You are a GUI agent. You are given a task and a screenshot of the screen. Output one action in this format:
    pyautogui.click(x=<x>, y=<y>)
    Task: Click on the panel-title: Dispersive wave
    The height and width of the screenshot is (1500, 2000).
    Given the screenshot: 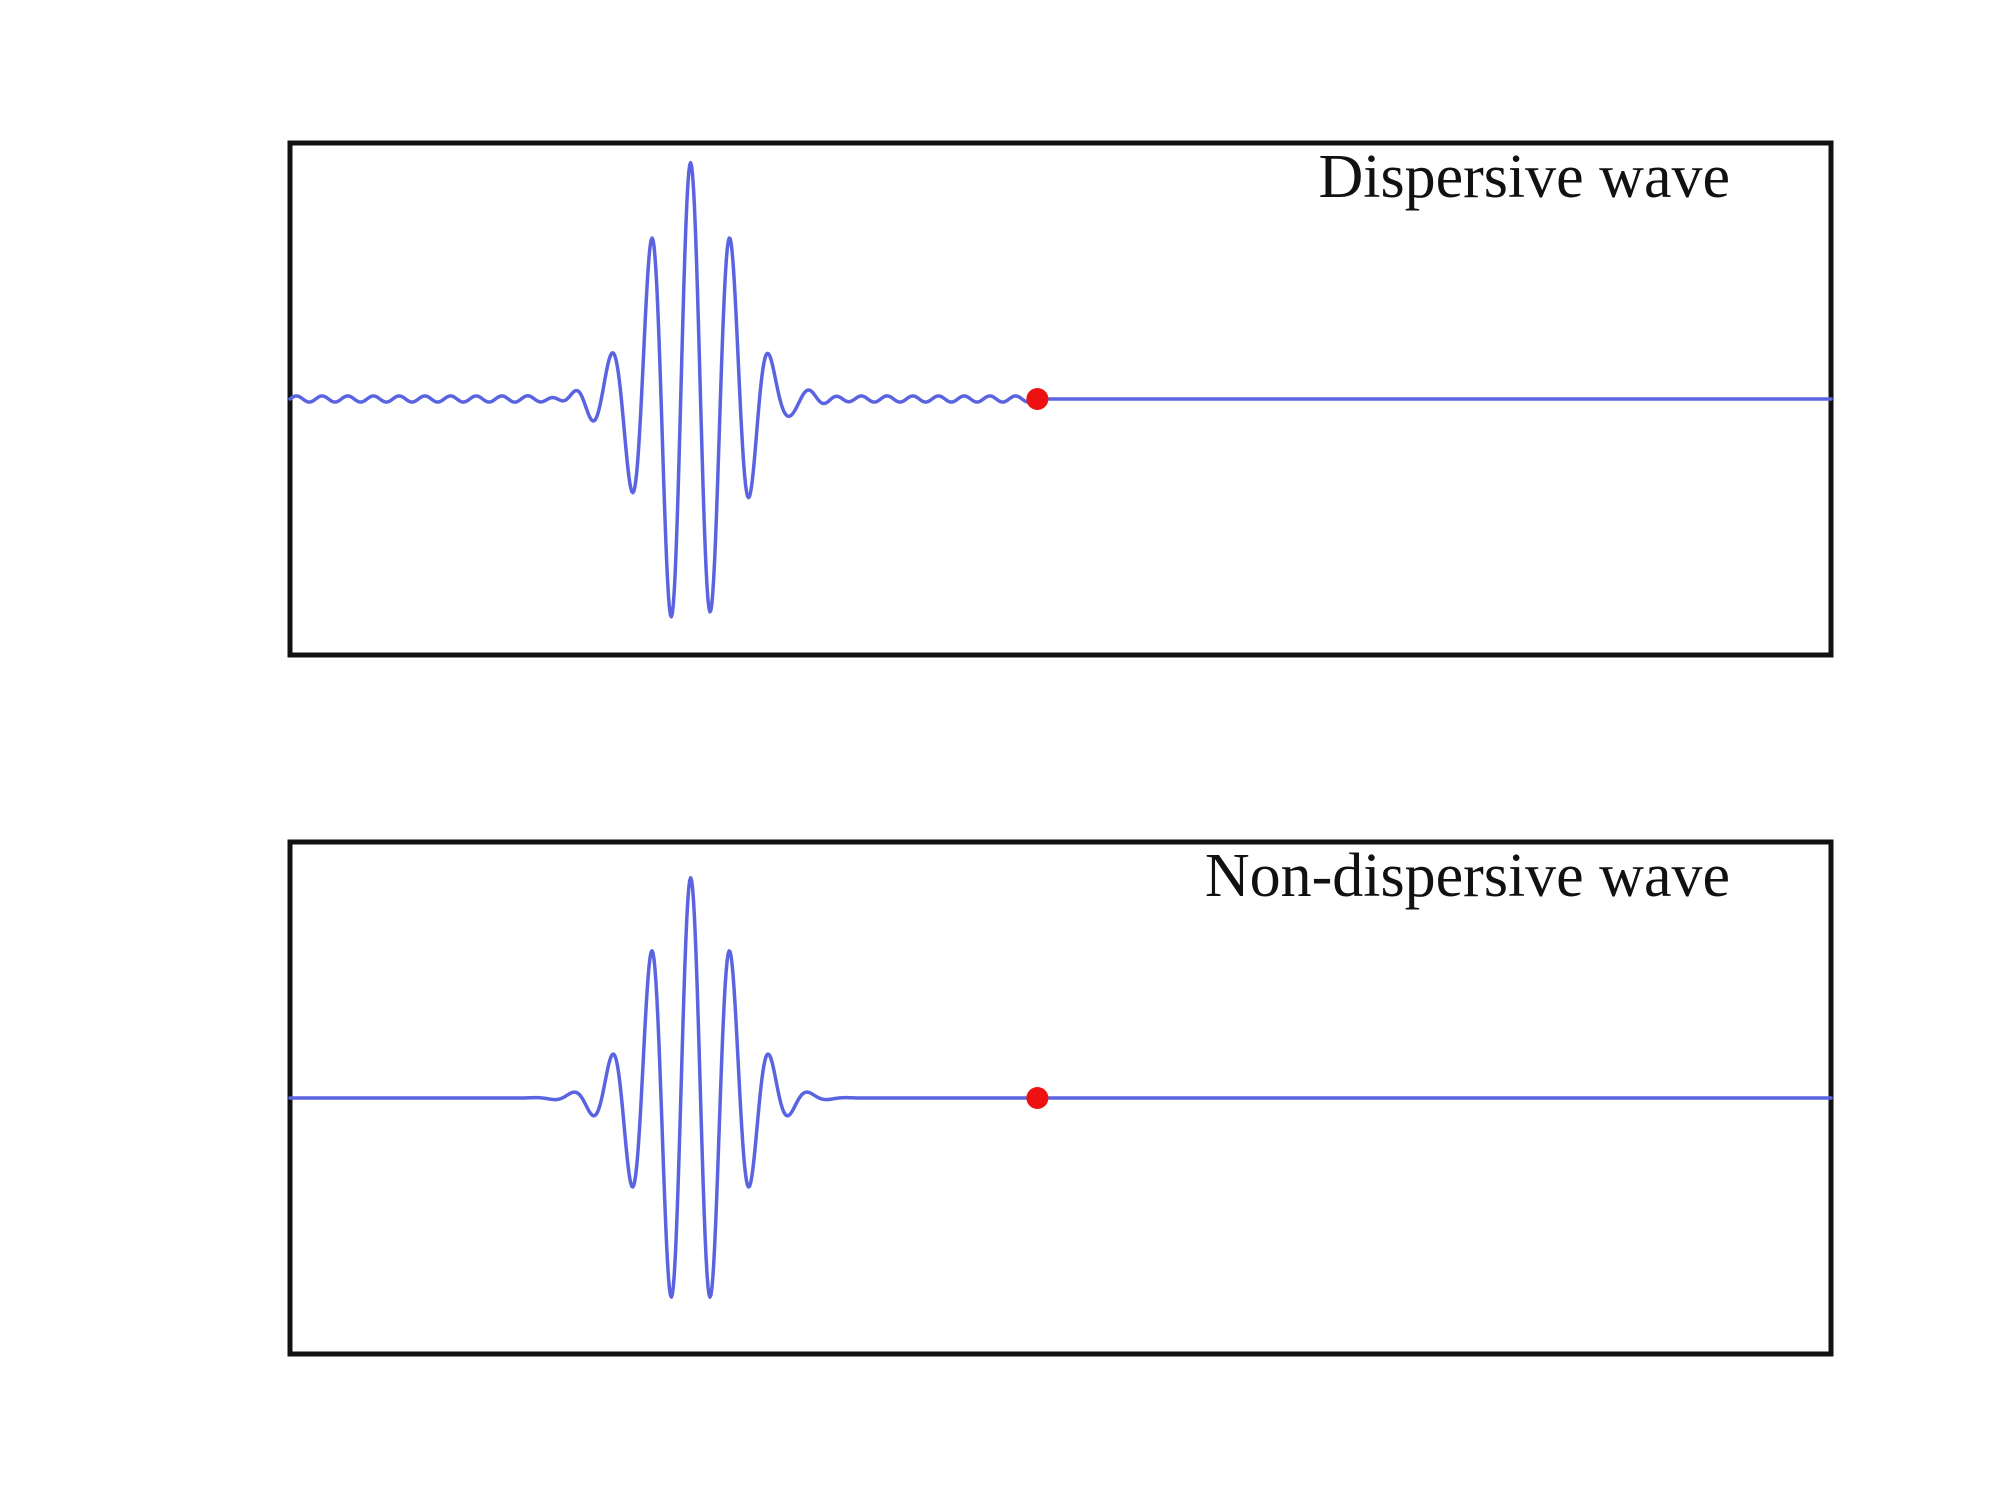 What is the action you would take?
    pyautogui.click(x=1524, y=177)
    